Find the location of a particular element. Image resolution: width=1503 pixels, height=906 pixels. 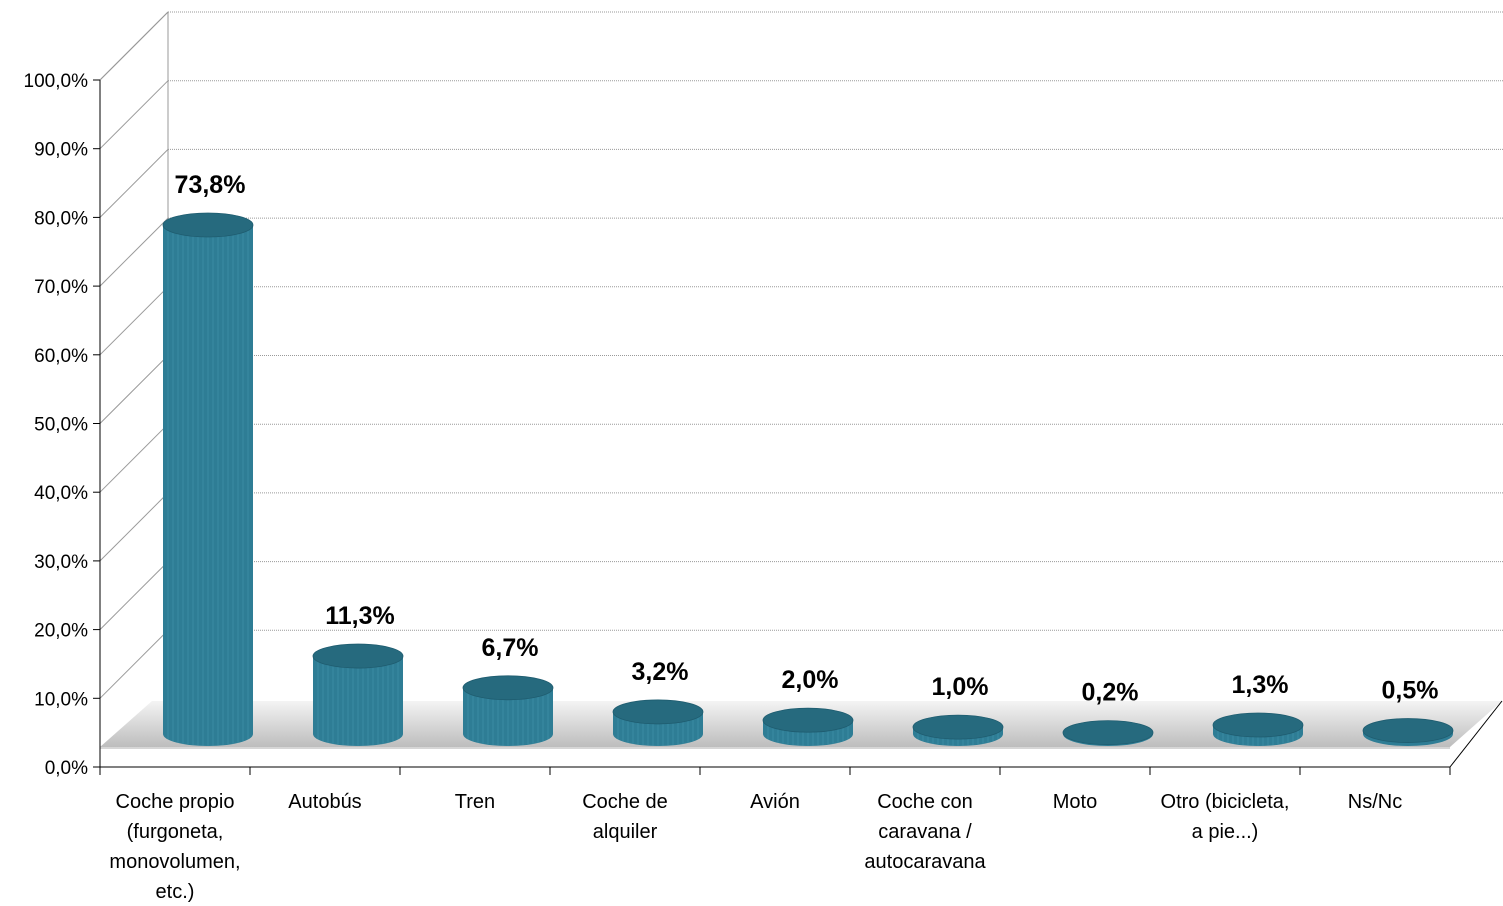

category-label: Coche propio is located at coordinates (175, 802).